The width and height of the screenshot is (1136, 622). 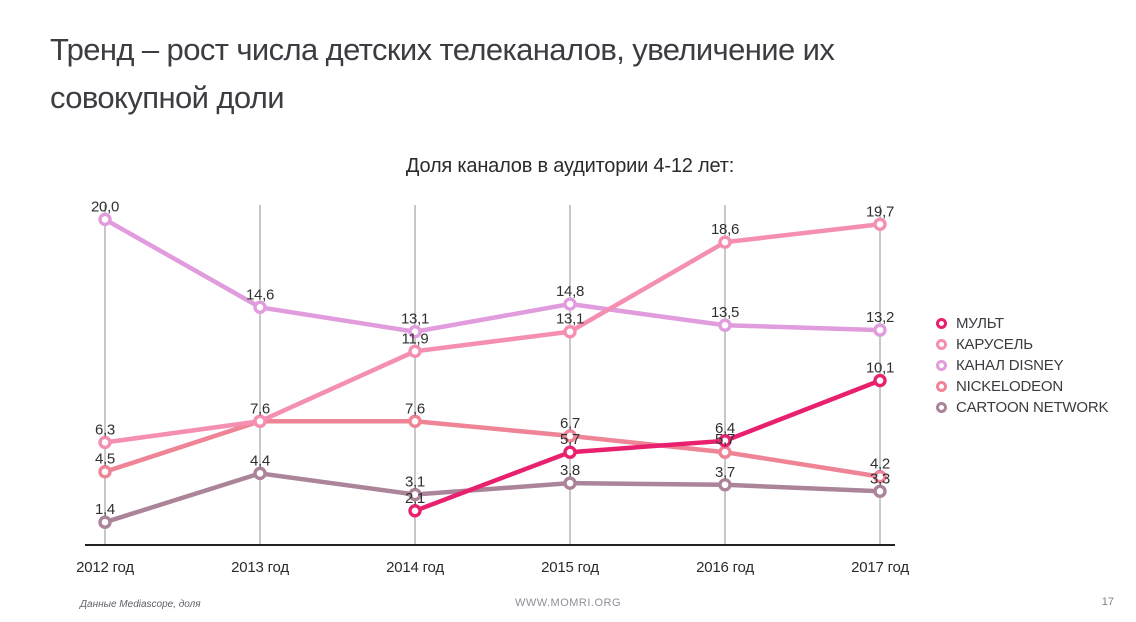 What do you see at coordinates (570, 319) in the screenshot?
I see `value-label-карусель: 13,1` at bounding box center [570, 319].